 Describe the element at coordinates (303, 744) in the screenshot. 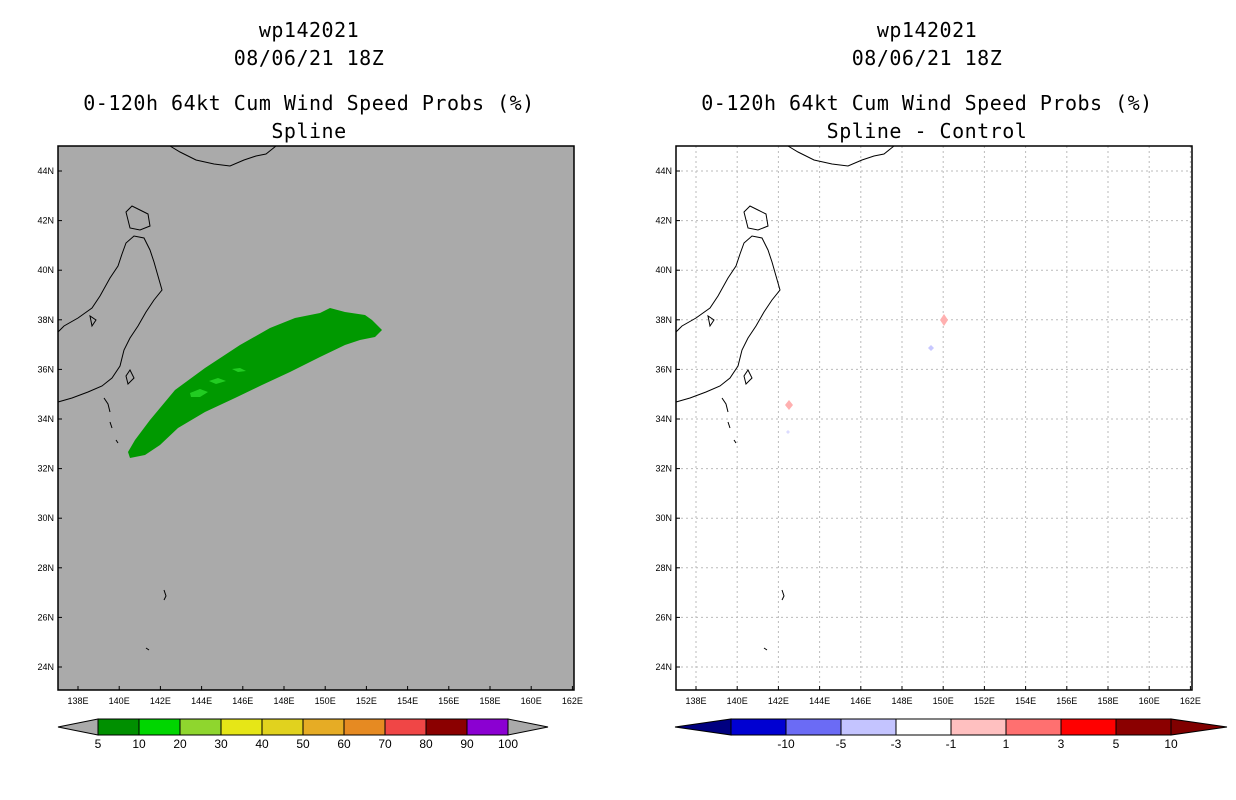

I see `colorbar-label: 50` at that location.